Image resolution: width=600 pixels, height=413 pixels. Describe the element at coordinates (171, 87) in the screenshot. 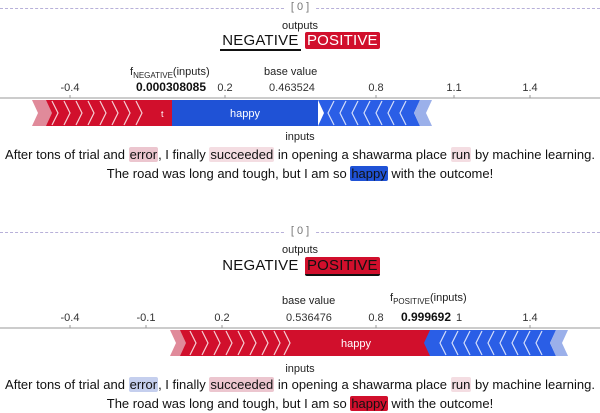

I see `fx-value: 0.000308085` at that location.